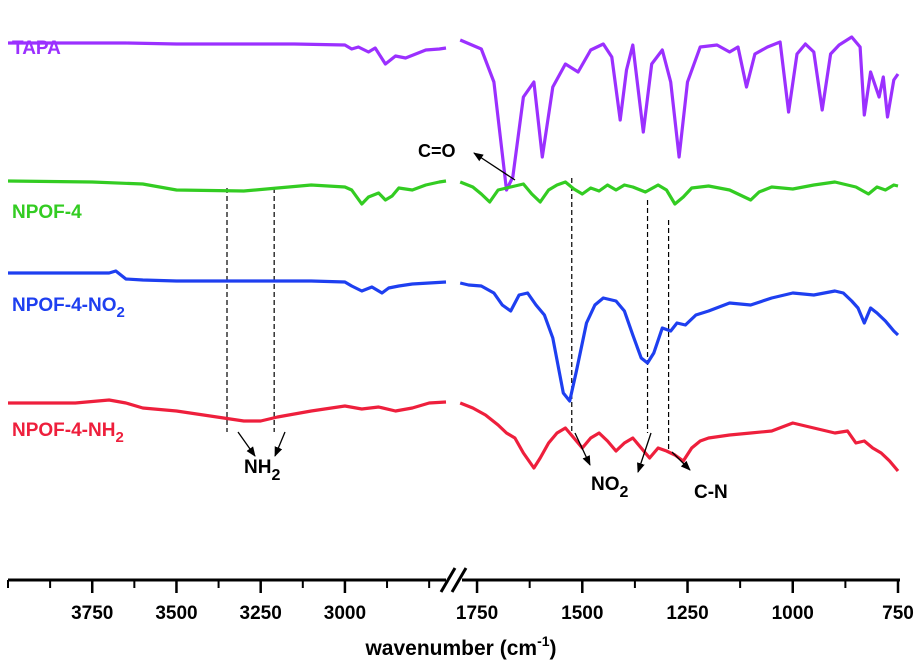 This screenshot has height=663, width=922. I want to click on annotation-amine: NH2, so click(261, 457).